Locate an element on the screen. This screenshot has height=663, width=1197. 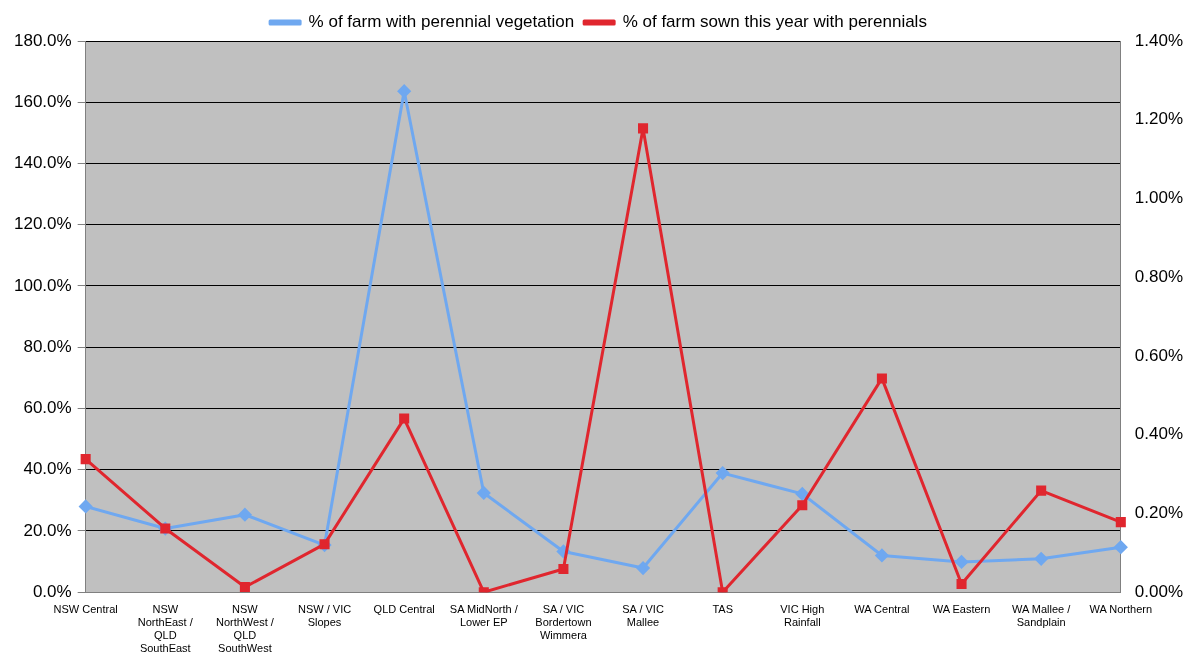
y2-tick-label: 1.00% is located at coordinates (1158, 198).